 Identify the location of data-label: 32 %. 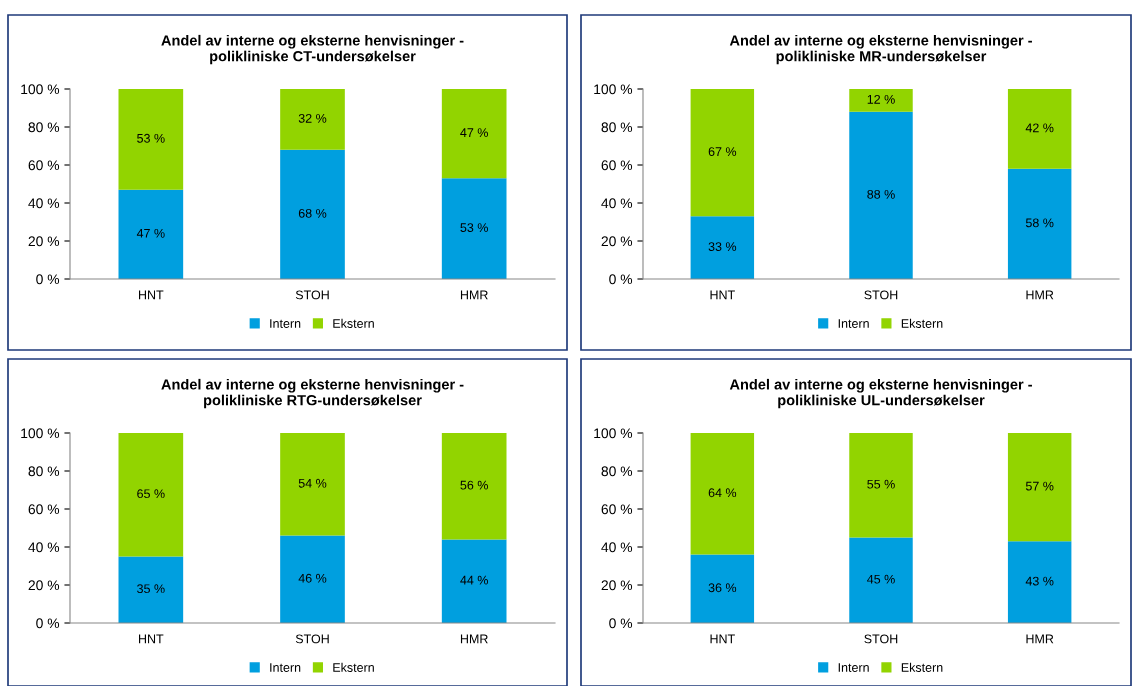
(312, 118).